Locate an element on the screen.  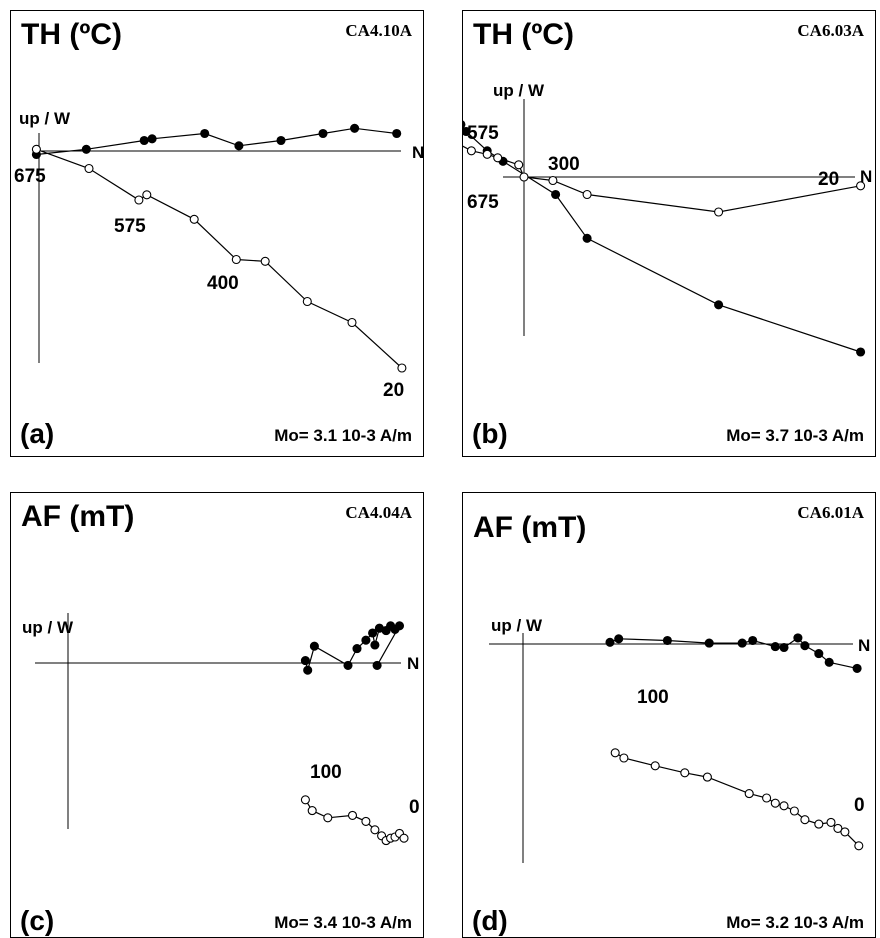
step-label-675: 675 is located at coordinates (30, 176).